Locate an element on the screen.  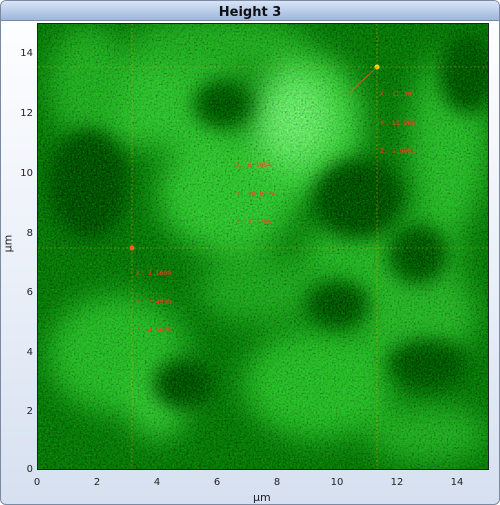
y-tick: 8 is located at coordinates (29, 233).